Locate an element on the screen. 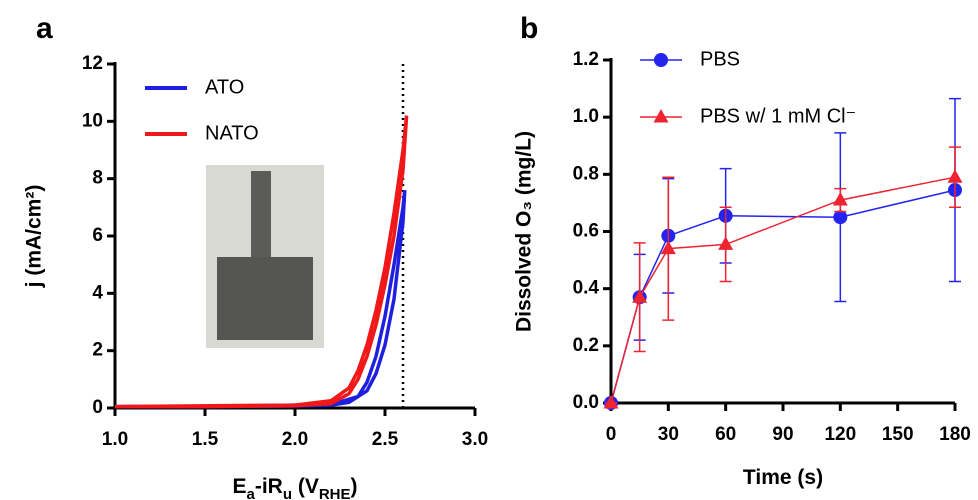  x-tick-label: 3.0 is located at coordinates (475, 439).